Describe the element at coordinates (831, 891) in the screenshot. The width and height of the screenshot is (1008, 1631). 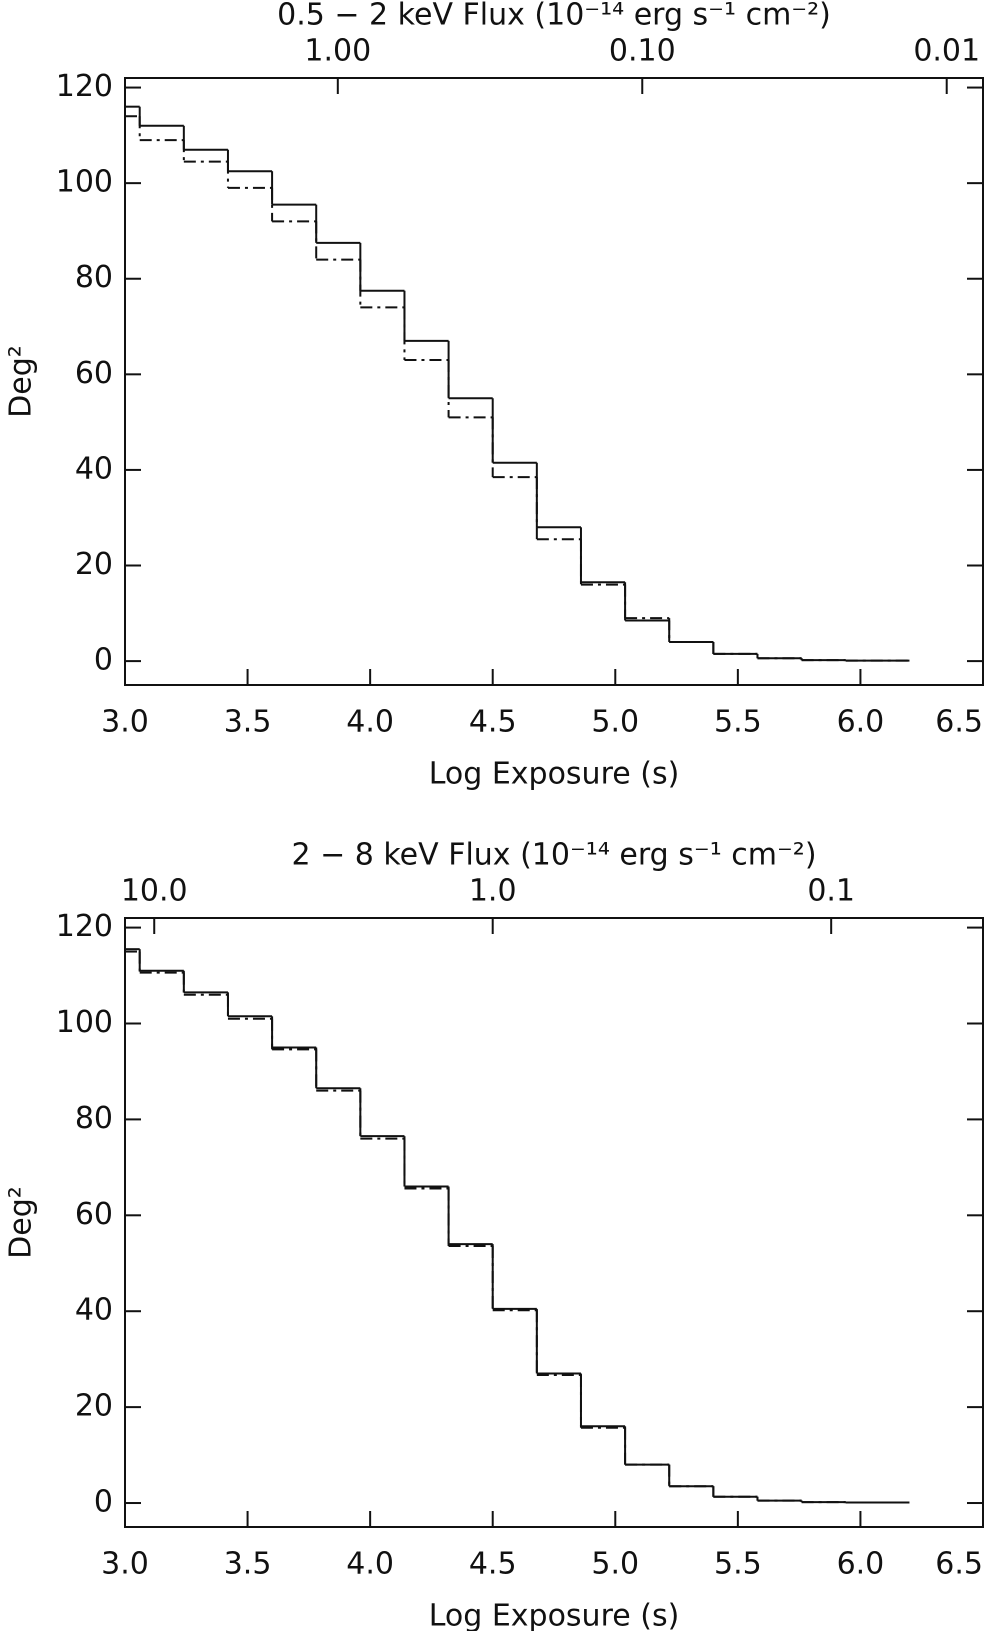
I see `x2-tick-label: 0.1` at that location.